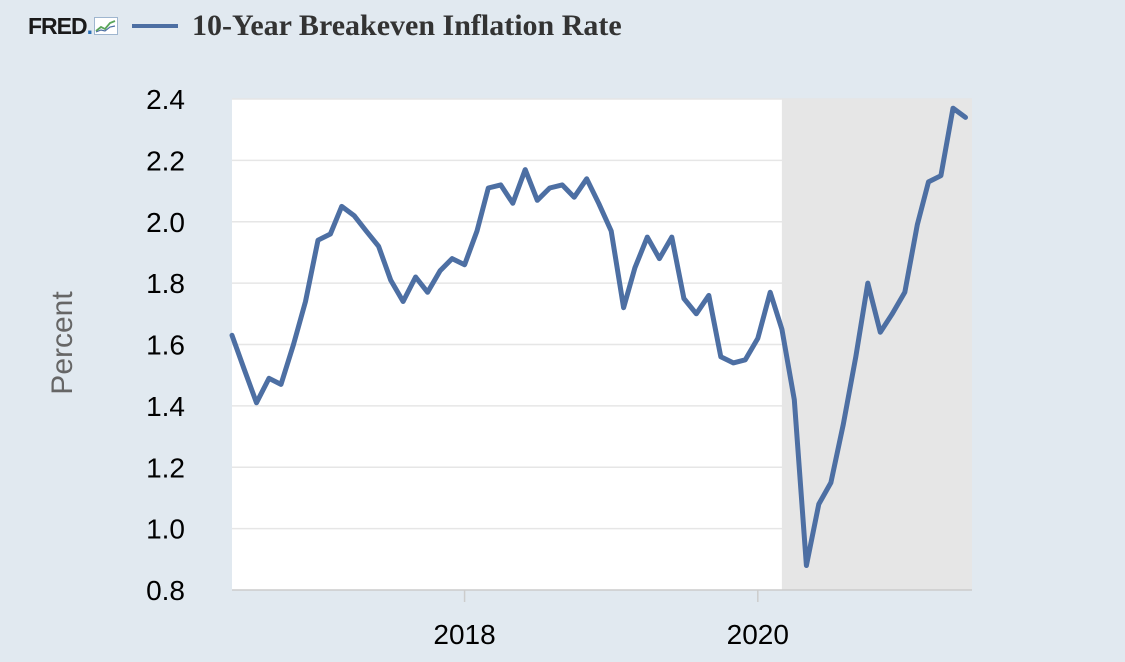  I want to click on y-tick-label: 1.6, so click(165, 345).